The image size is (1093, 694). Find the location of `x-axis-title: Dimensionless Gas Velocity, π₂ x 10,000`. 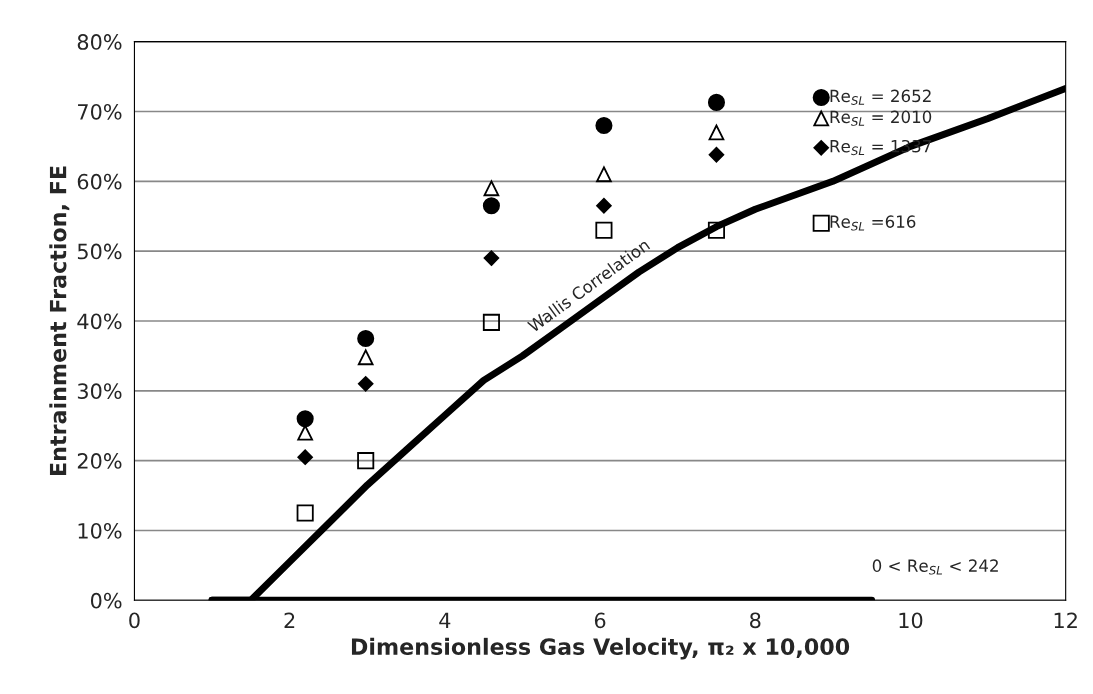

x-axis-title: Dimensionless Gas Velocity, π₂ x 10,000 is located at coordinates (600, 648).